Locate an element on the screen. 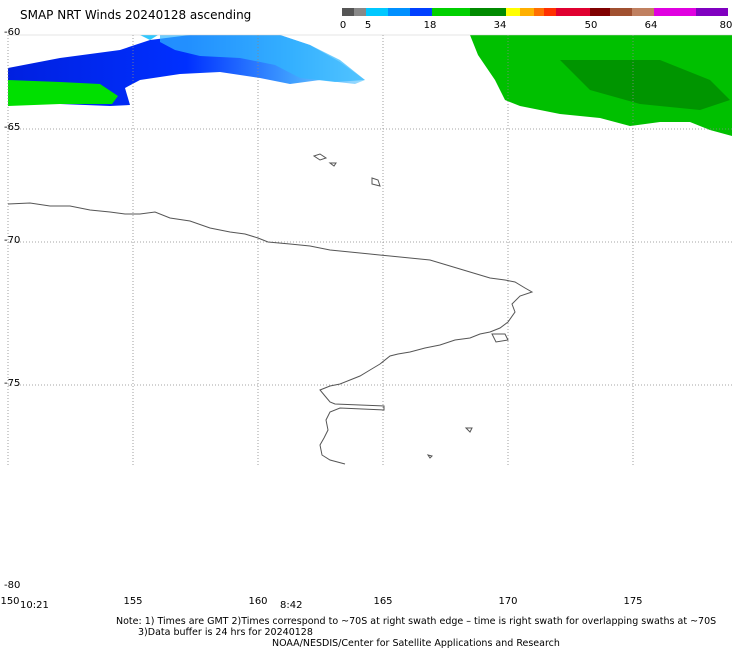 The width and height of the screenshot is (740, 650). lon-label: 175 is located at coordinates (633, 601).